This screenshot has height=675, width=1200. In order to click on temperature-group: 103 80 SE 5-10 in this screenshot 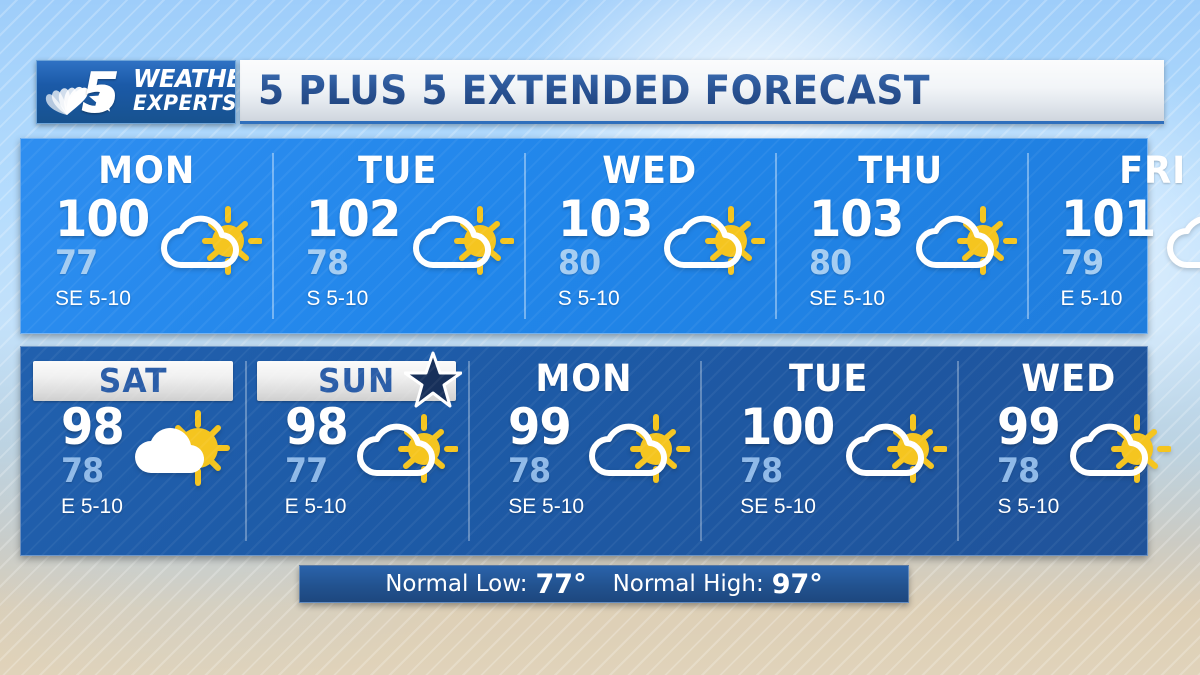, I will do `click(847, 252)`.